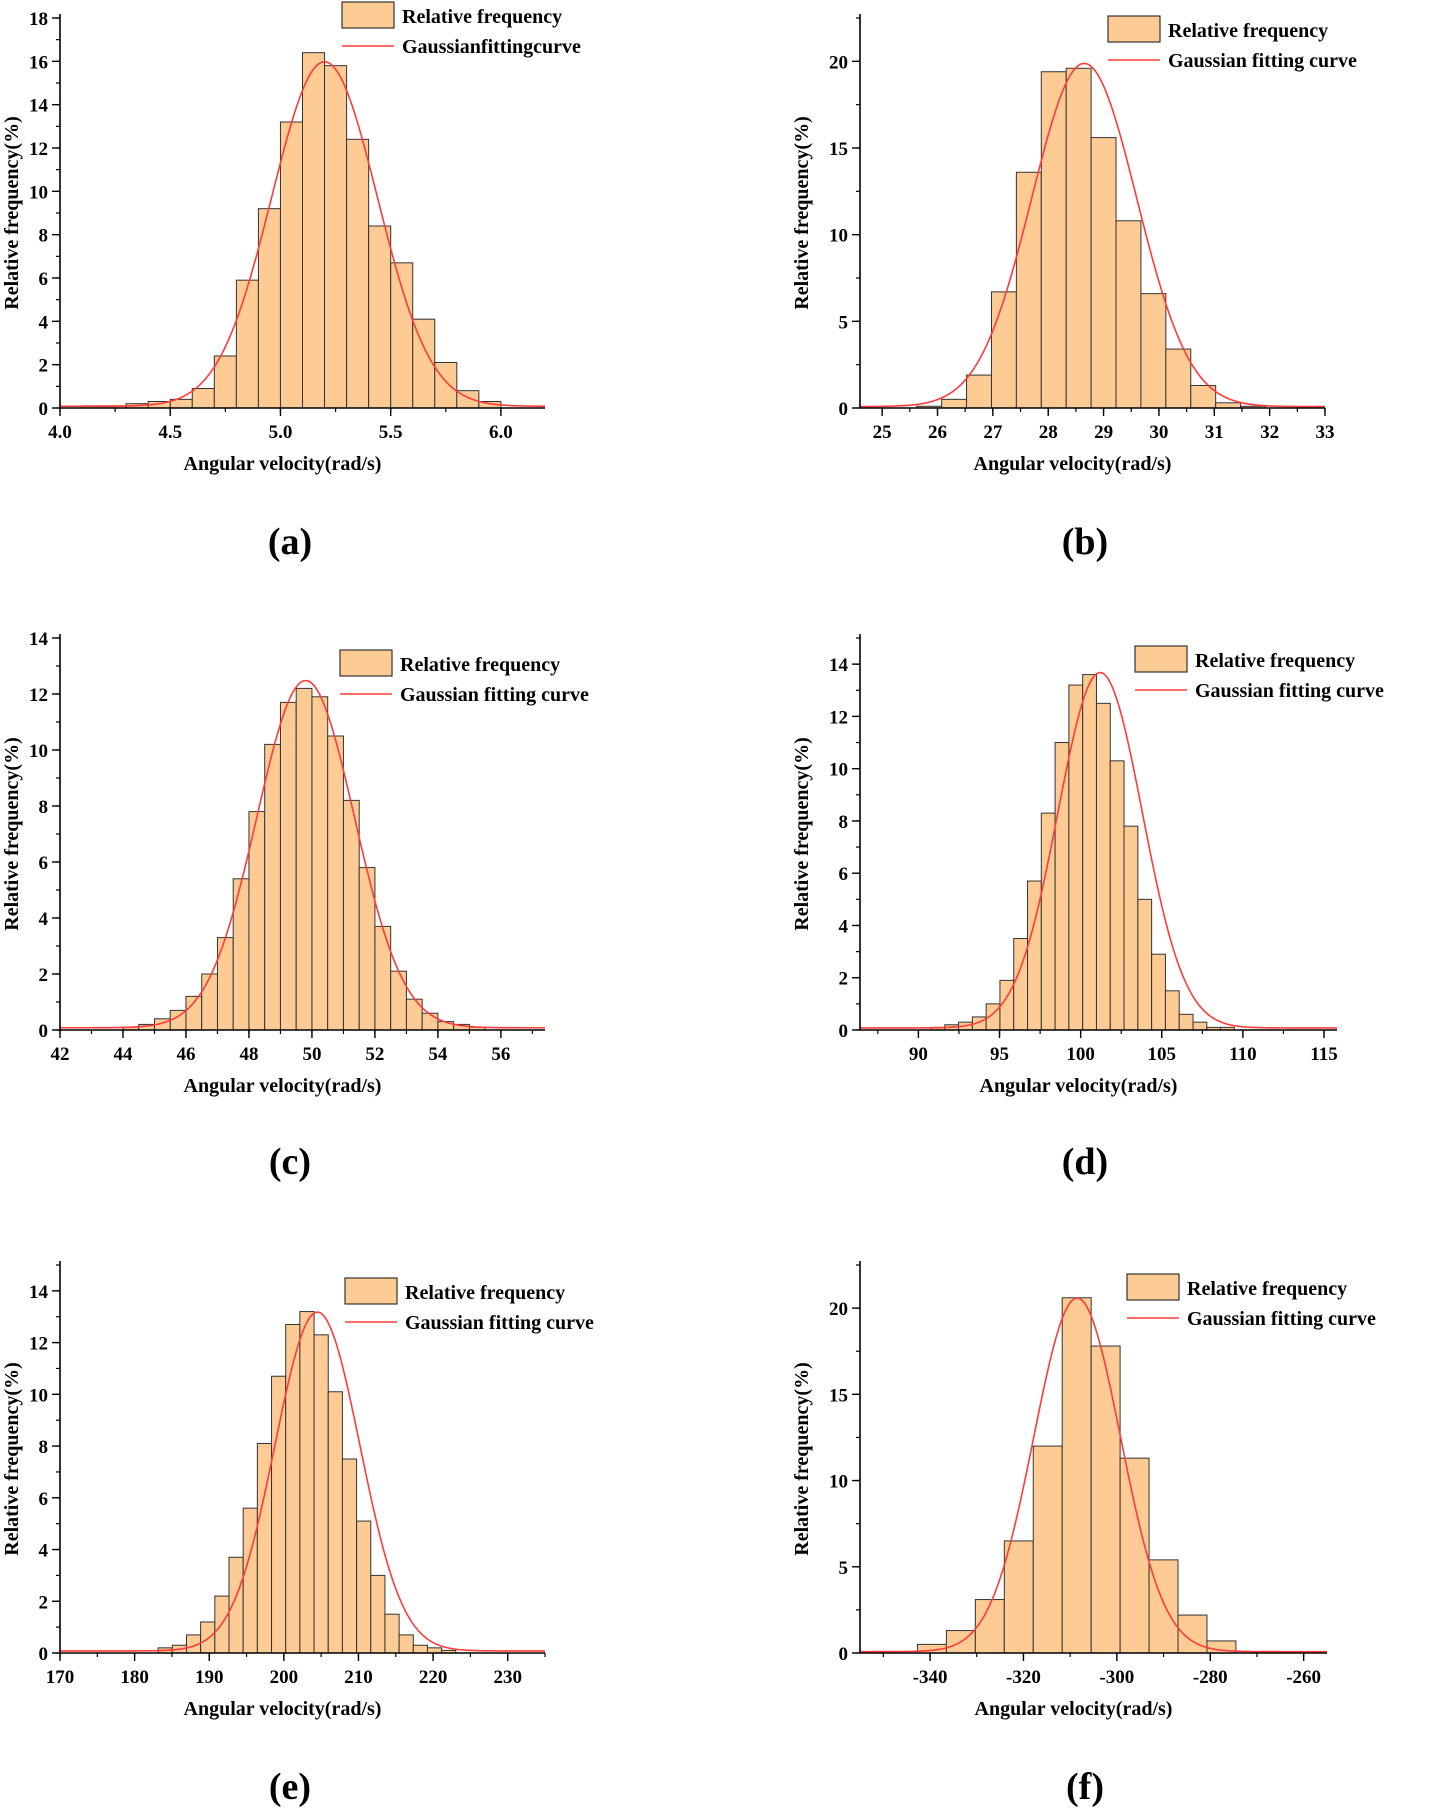  I want to click on y-tick-label: 15, so click(838, 1395).